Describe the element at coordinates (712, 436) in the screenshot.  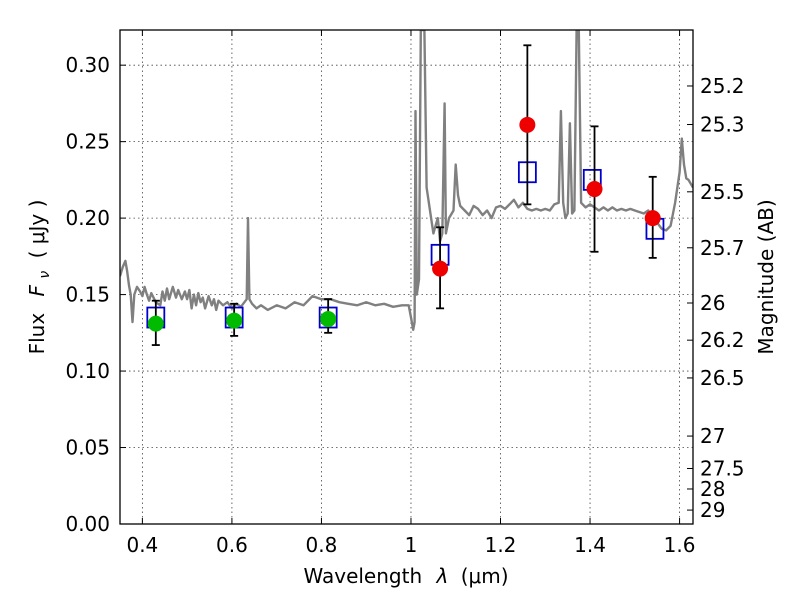
I see `y2-tick-label: 27` at that location.